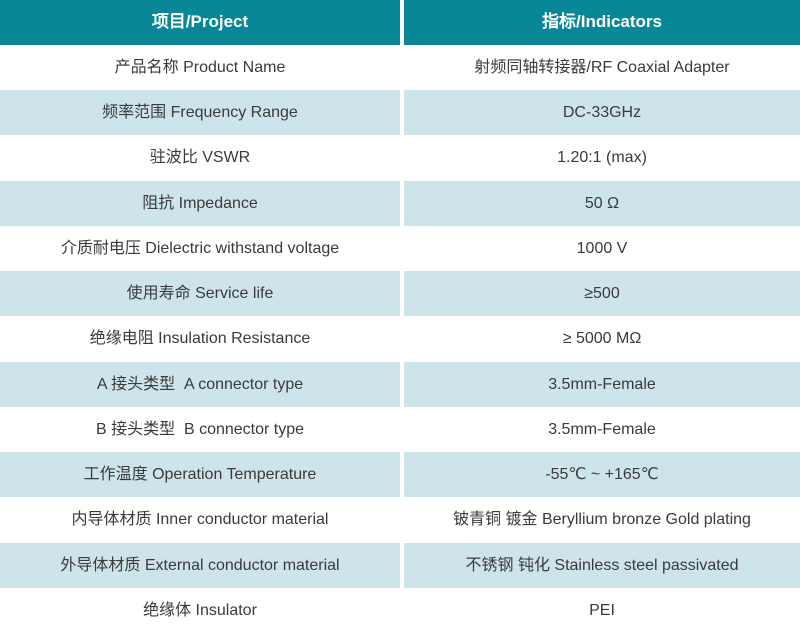 The image size is (800, 633). What do you see at coordinates (200, 475) in the screenshot?
I see `project-cell: 工作温度 Operation Temperature` at bounding box center [200, 475].